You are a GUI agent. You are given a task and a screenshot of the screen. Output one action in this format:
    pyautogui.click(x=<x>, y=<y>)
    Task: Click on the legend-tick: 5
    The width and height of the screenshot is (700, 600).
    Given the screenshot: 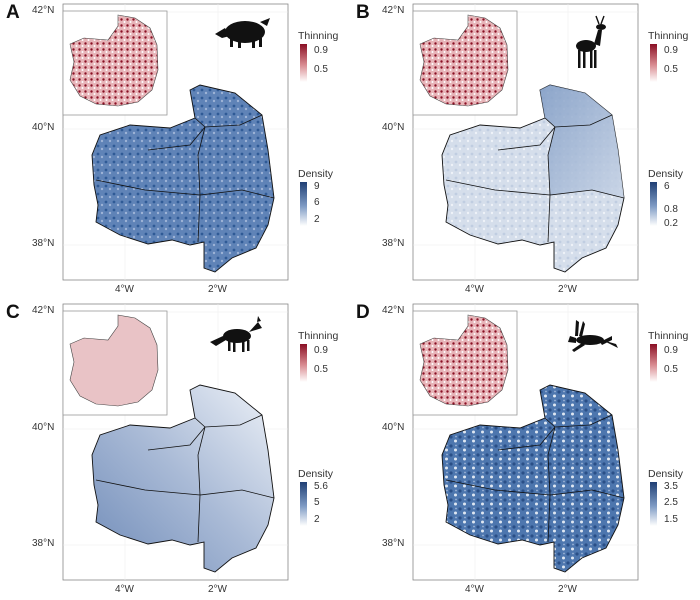 What is the action you would take?
    pyautogui.click(x=317, y=502)
    